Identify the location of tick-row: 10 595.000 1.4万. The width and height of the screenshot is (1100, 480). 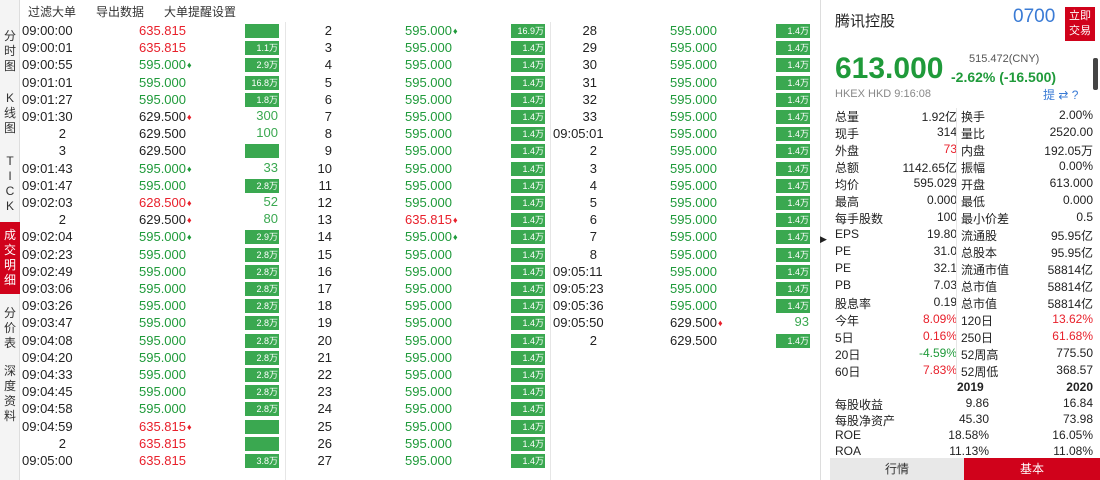
(418, 169).